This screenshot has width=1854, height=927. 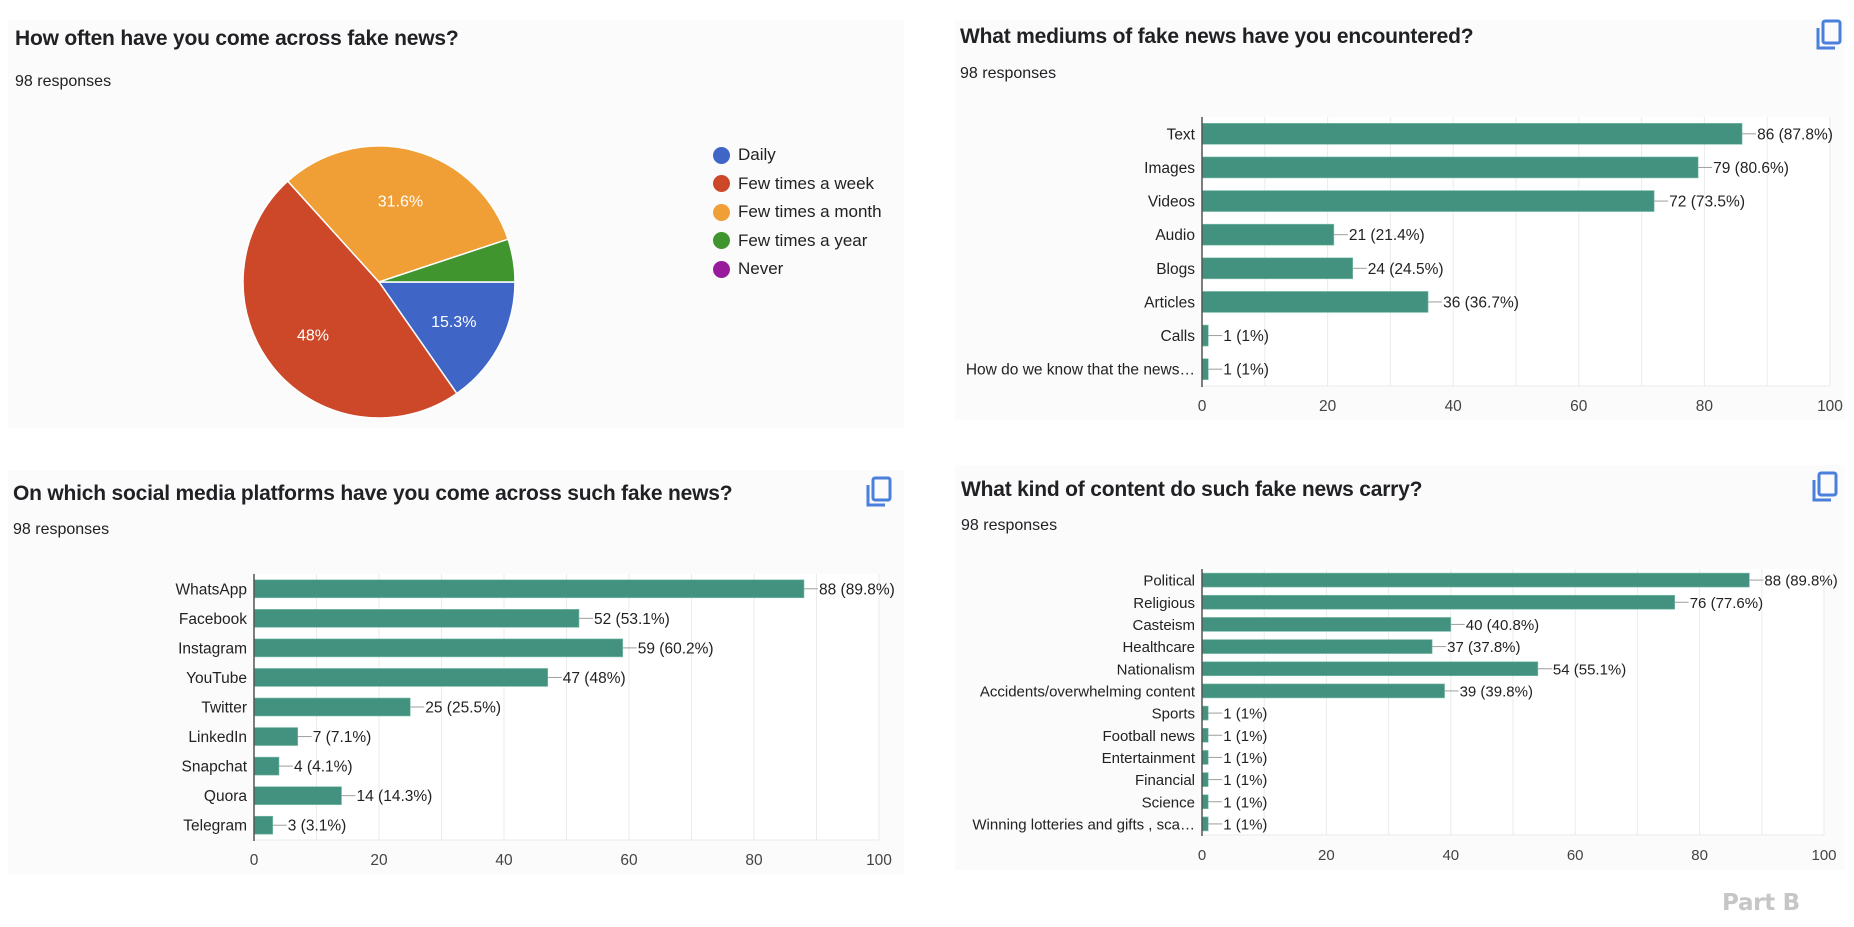 I want to click on x-tick-label: 0, so click(x=254, y=860).